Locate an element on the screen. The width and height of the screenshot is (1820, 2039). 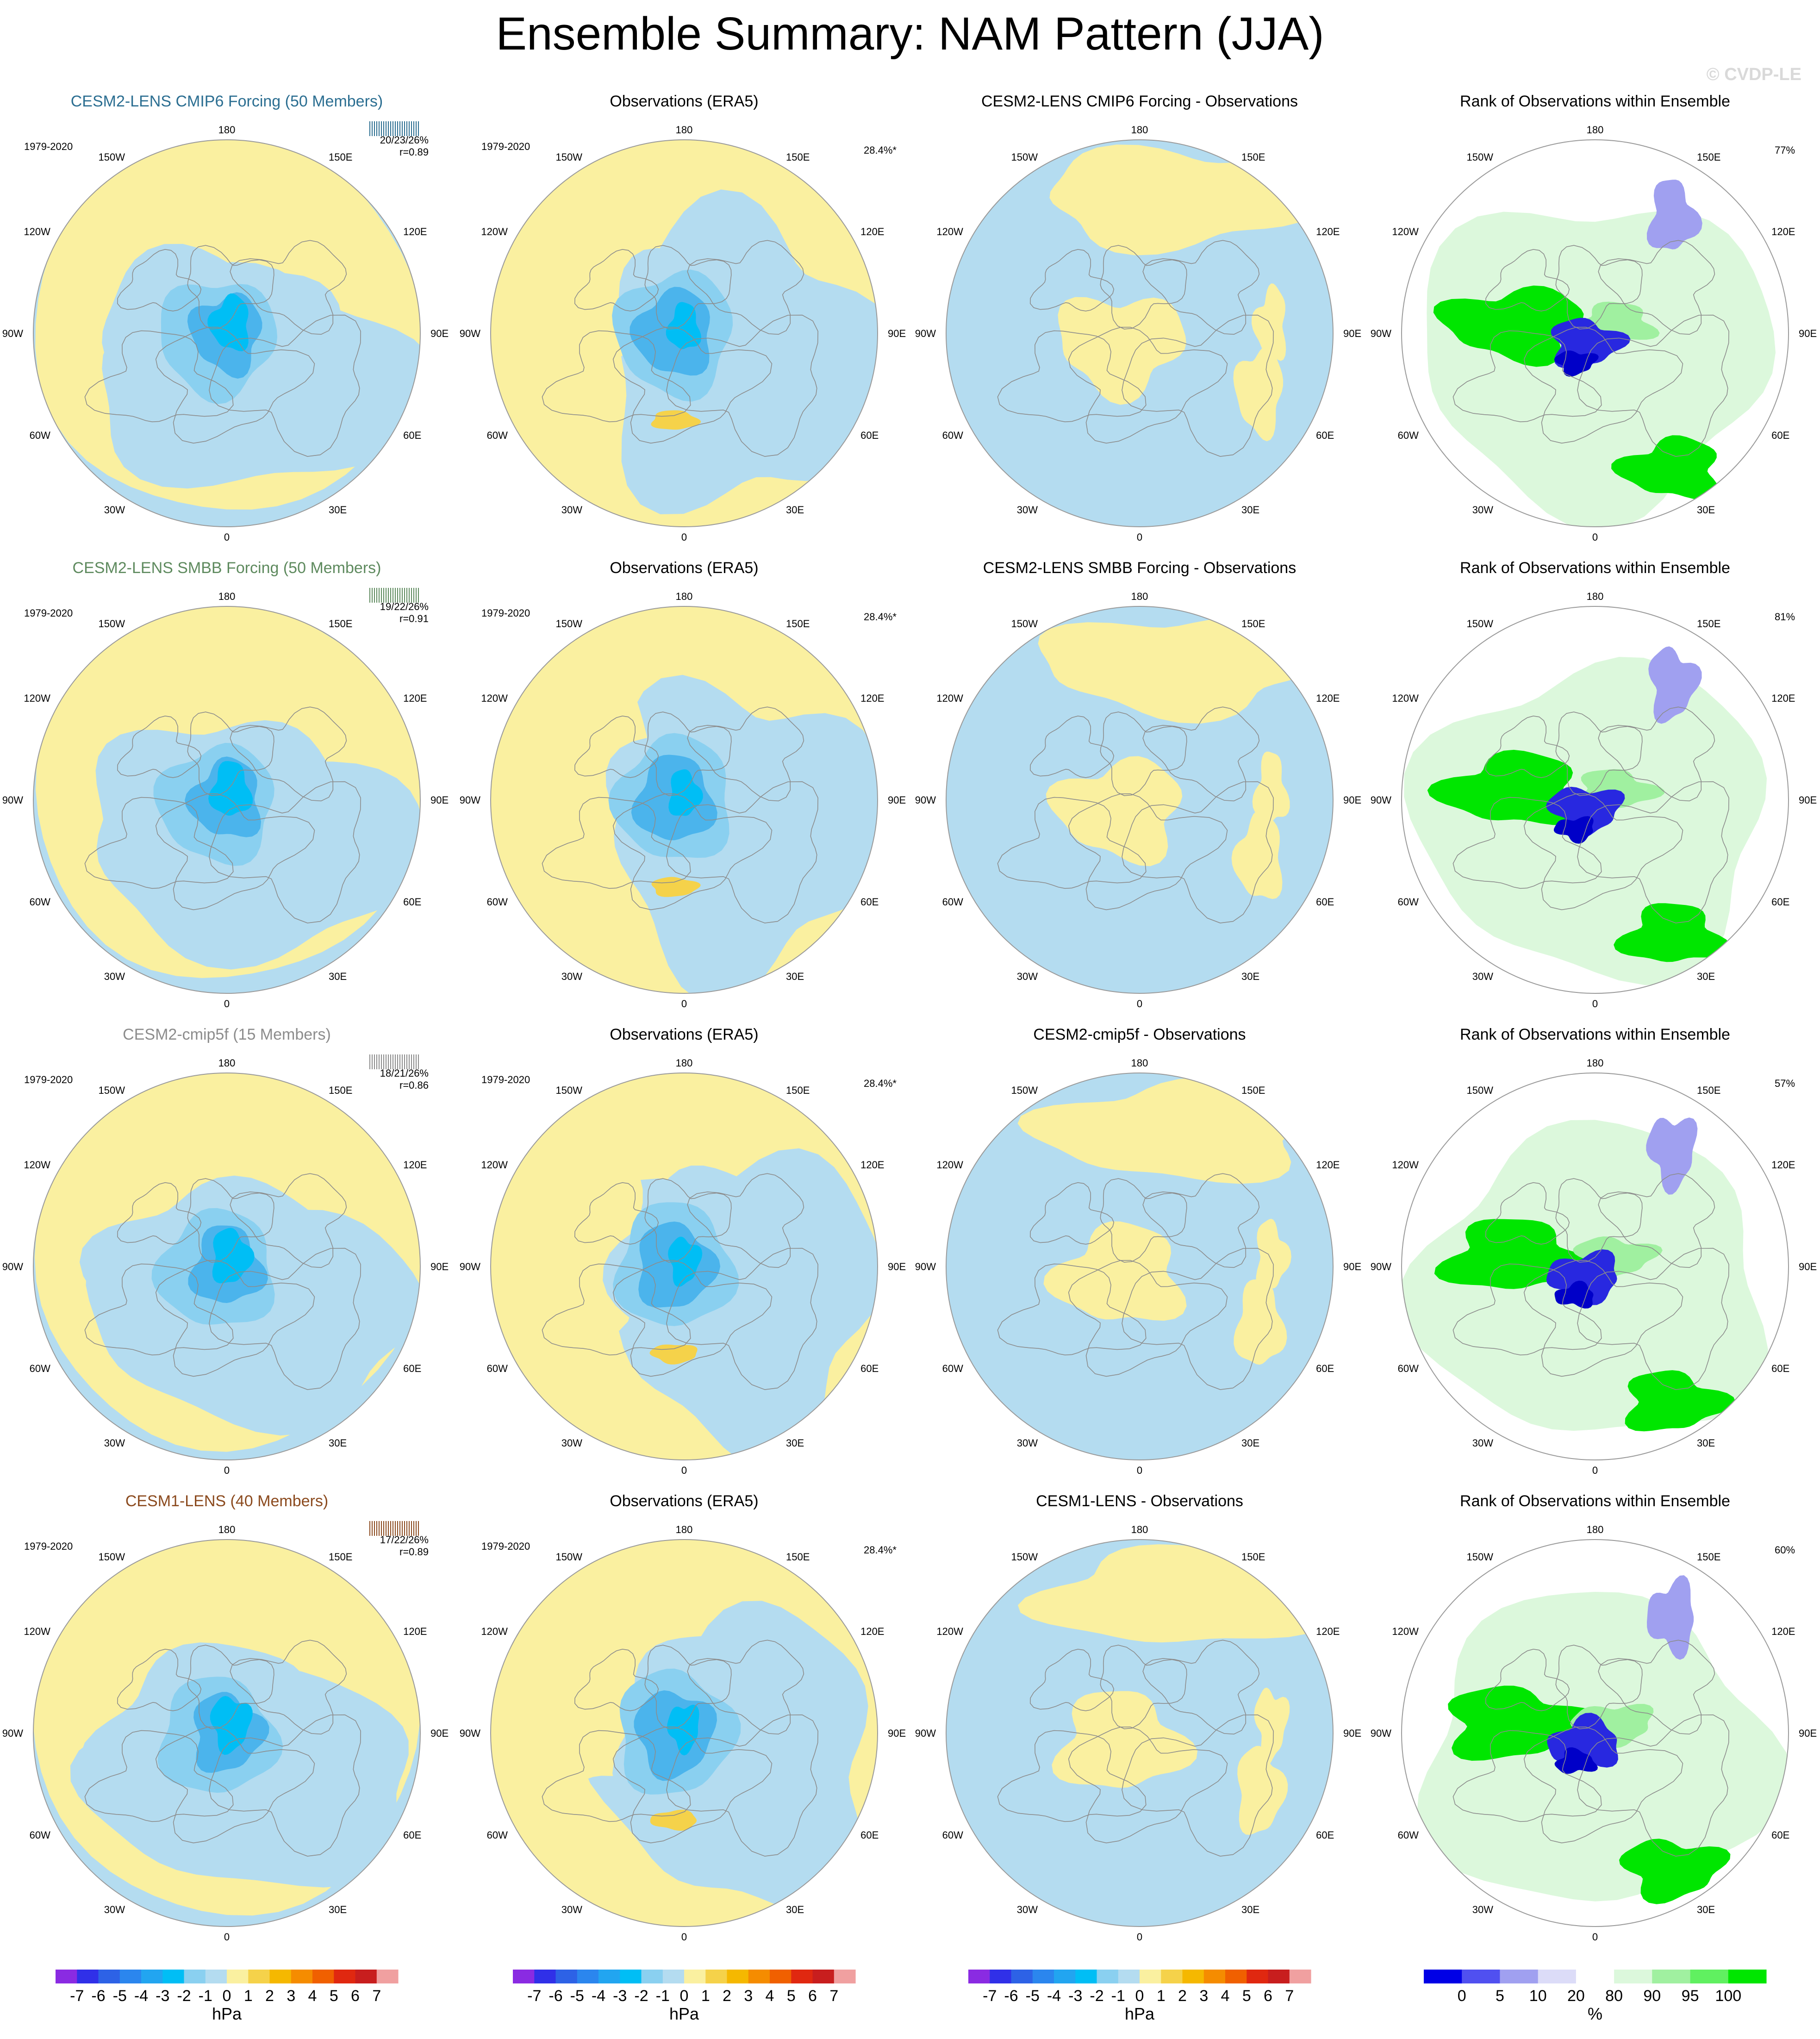
map-fill-obs is located at coordinates (684, 333).